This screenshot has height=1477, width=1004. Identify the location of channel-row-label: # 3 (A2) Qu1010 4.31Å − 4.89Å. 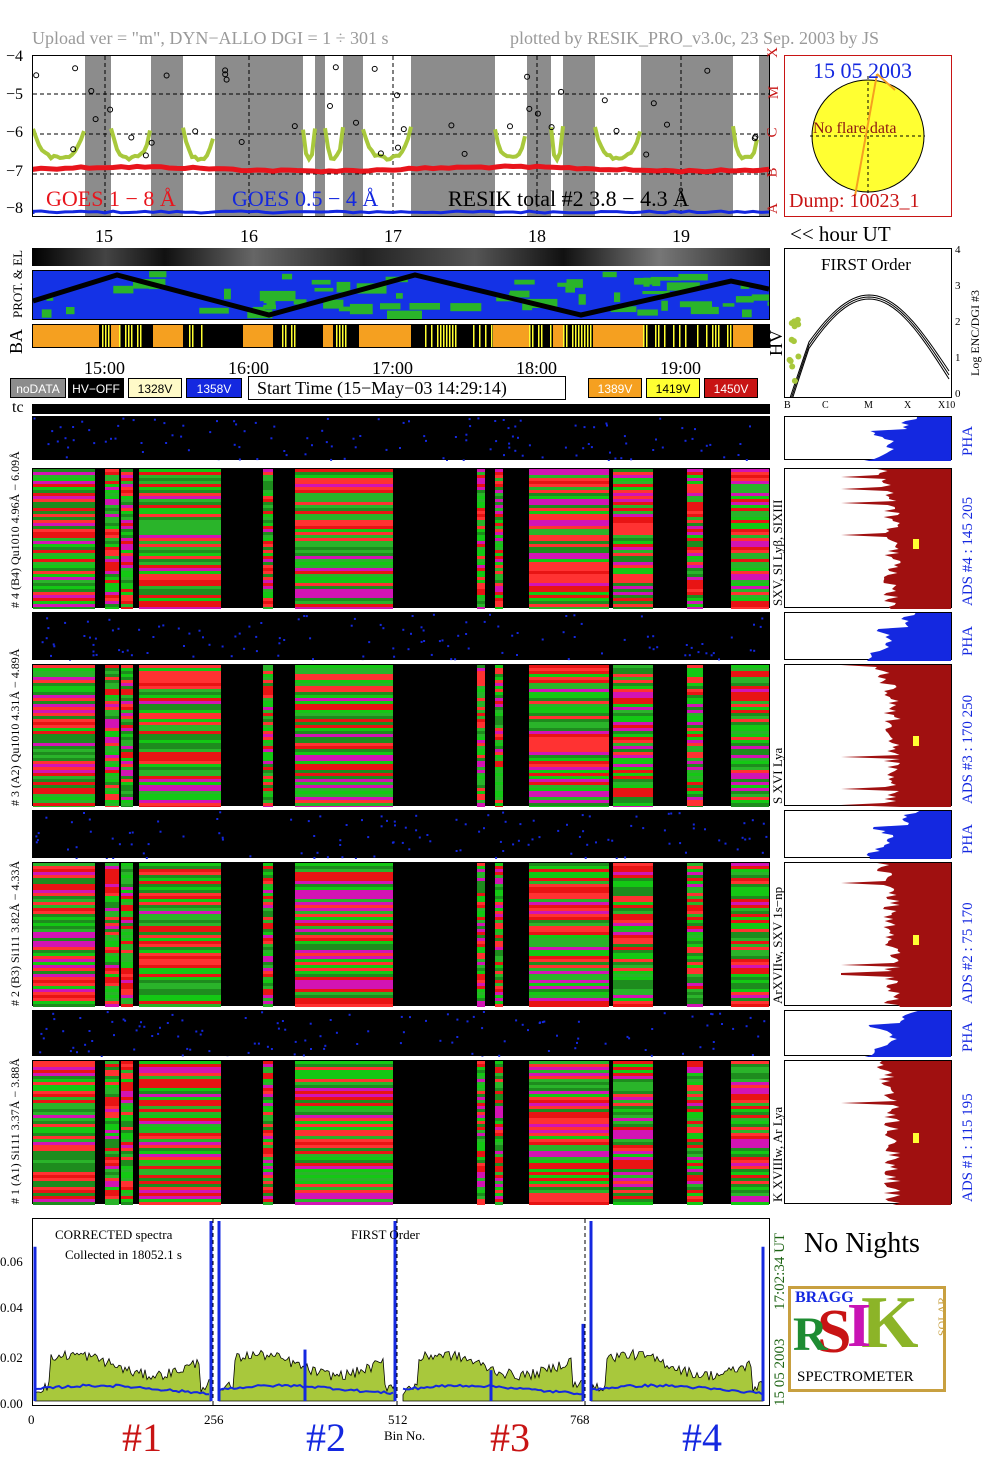
(15, 727).